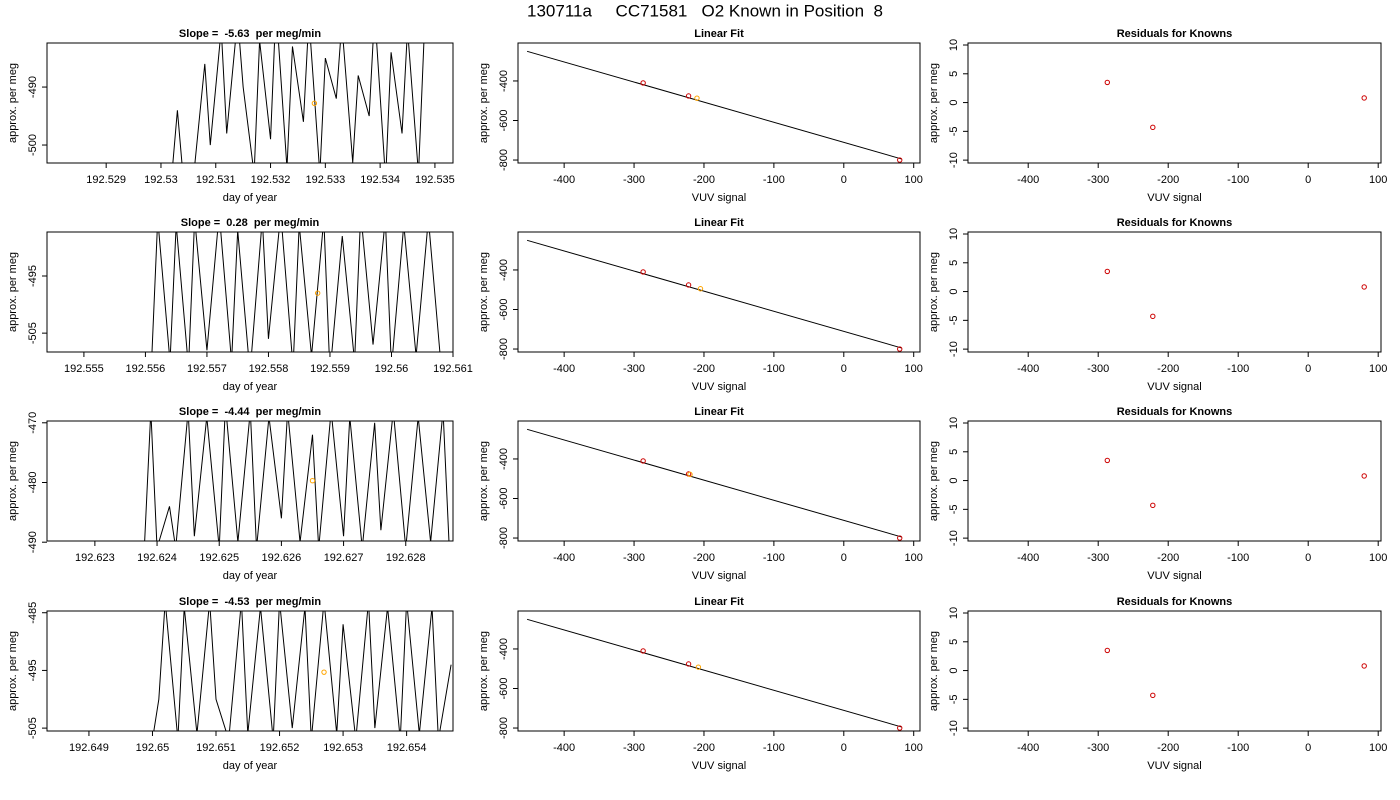  Describe the element at coordinates (280, 748) in the screenshot. I see `x-tick-label: 192.652` at that location.